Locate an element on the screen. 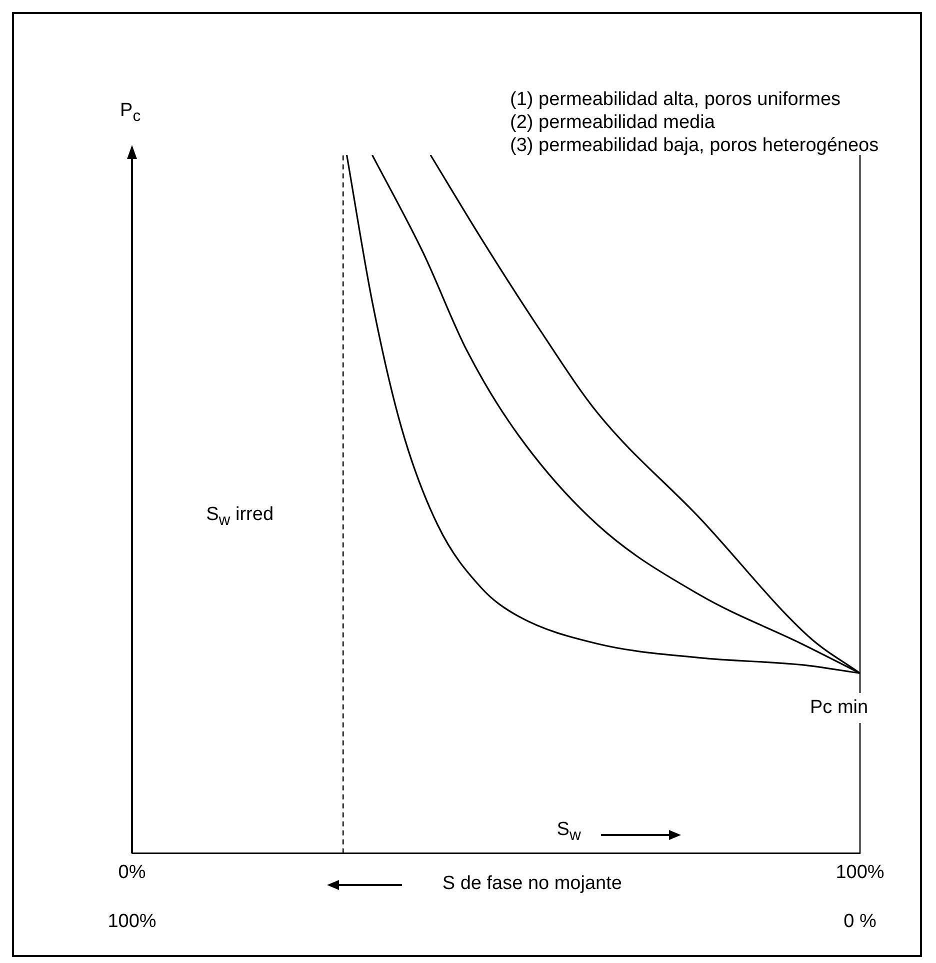 The image size is (936, 963). y-axis-title: P$_{c}$ is located at coordinates (130, 113).